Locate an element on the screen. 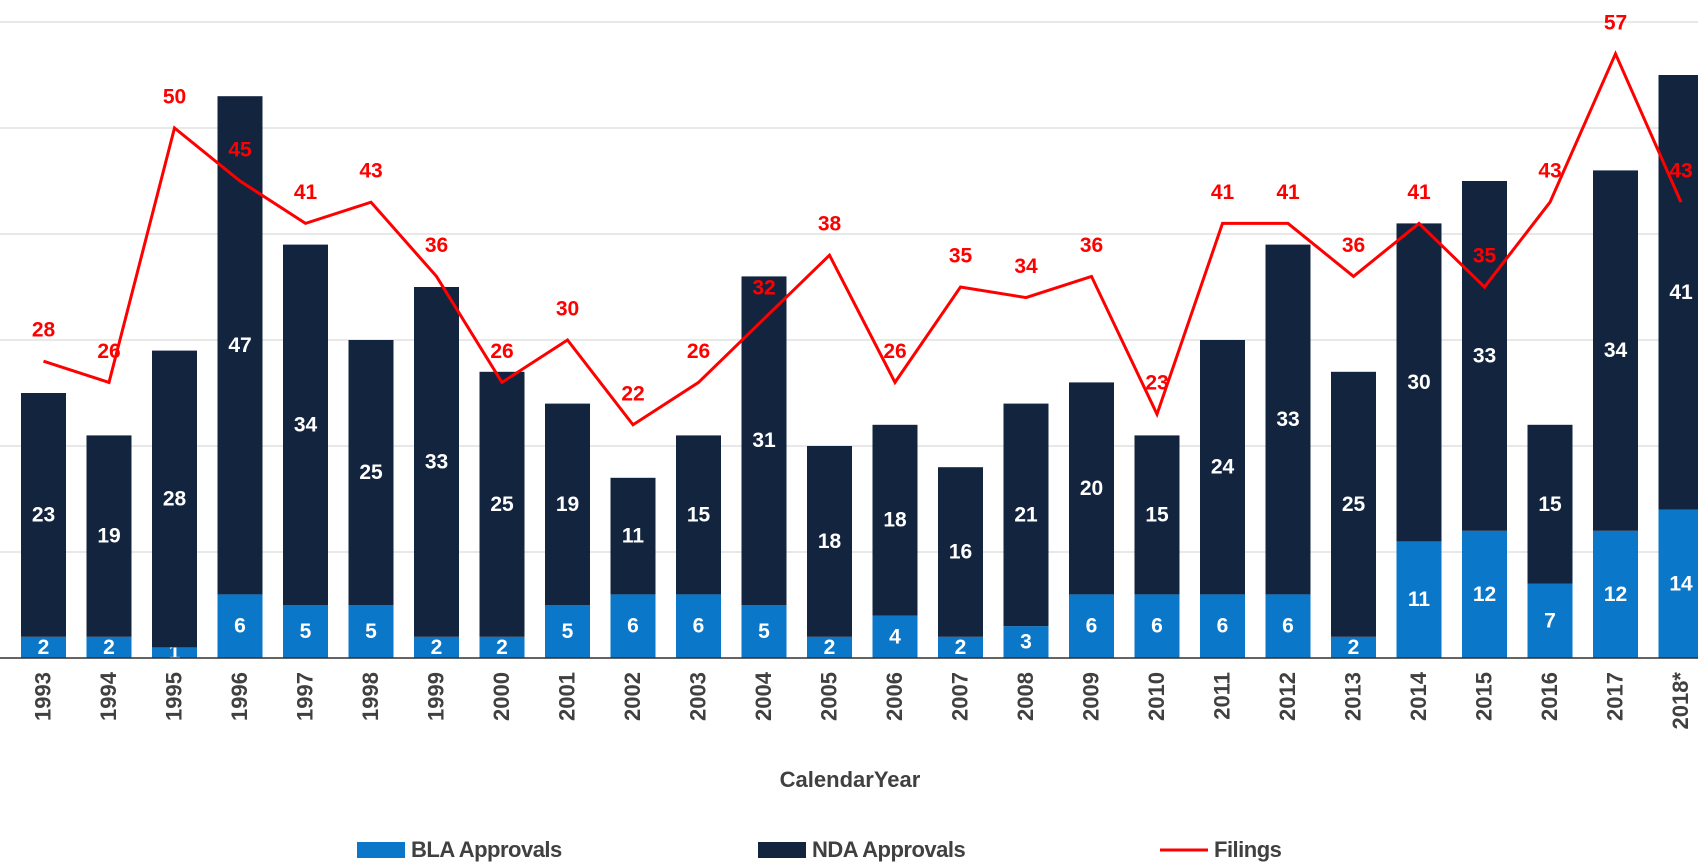 Image resolution: width=1698 pixels, height=863 pixels. x-tick-label: 1997 is located at coordinates (304, 696).